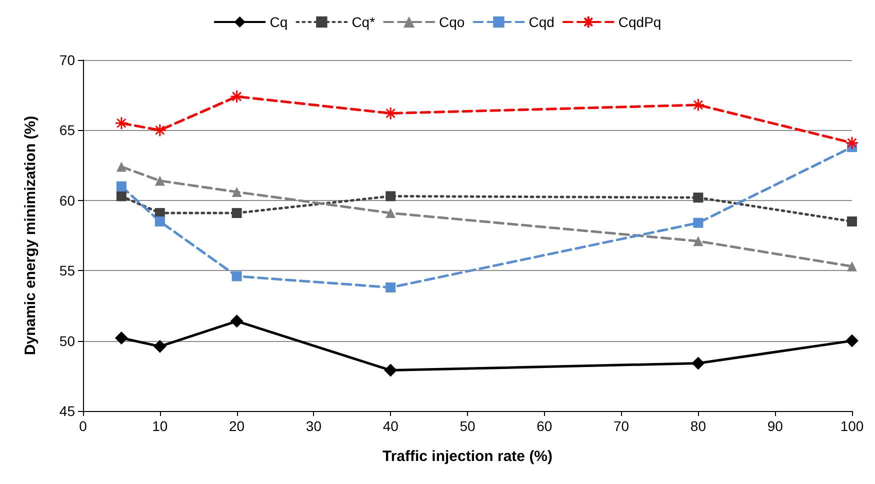 The width and height of the screenshot is (875, 484). What do you see at coordinates (541, 22) in the screenshot?
I see `legend-label: Cqd` at bounding box center [541, 22].